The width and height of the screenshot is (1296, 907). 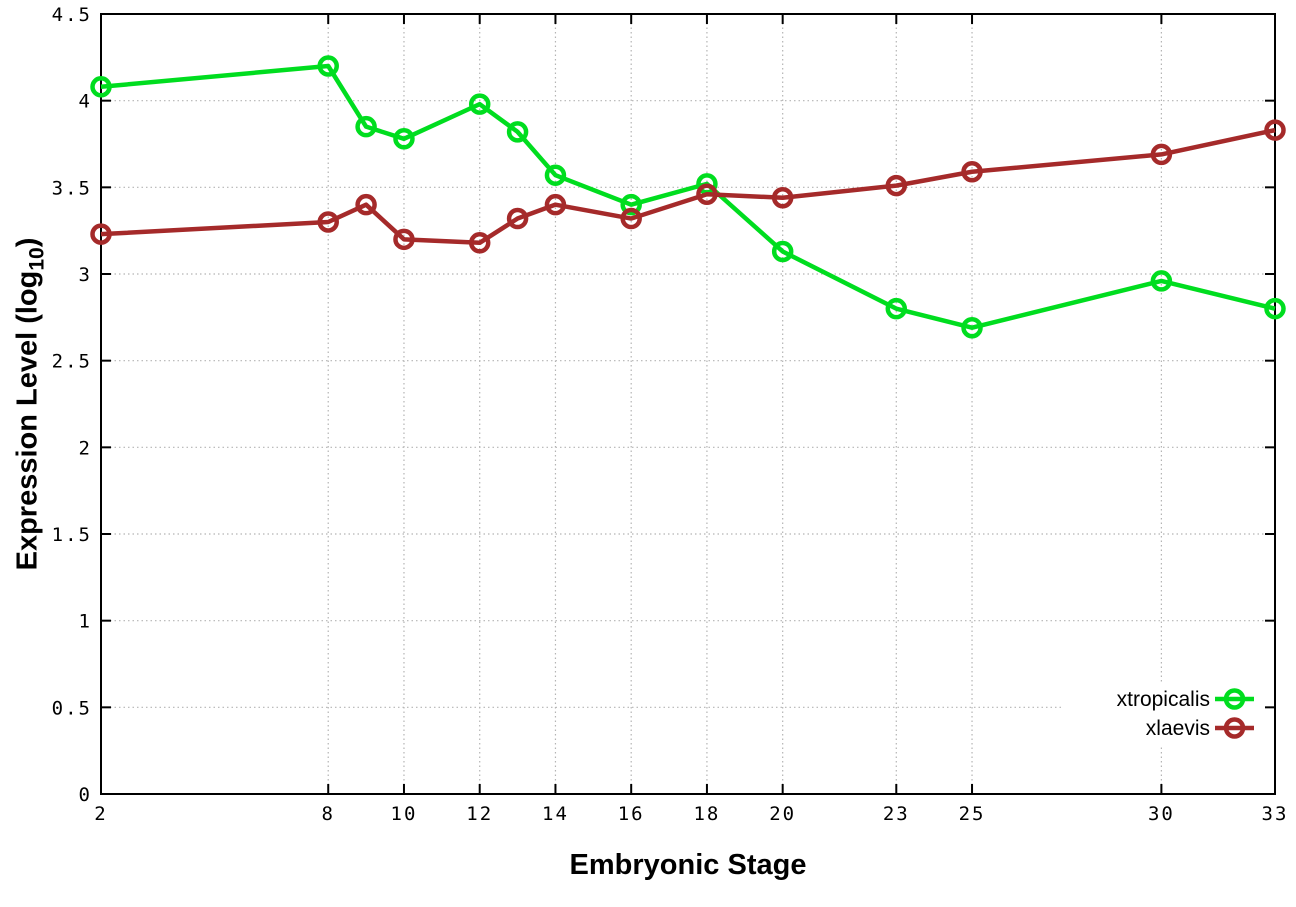 I want to click on series-line-xlaevis, so click(x=688, y=186).